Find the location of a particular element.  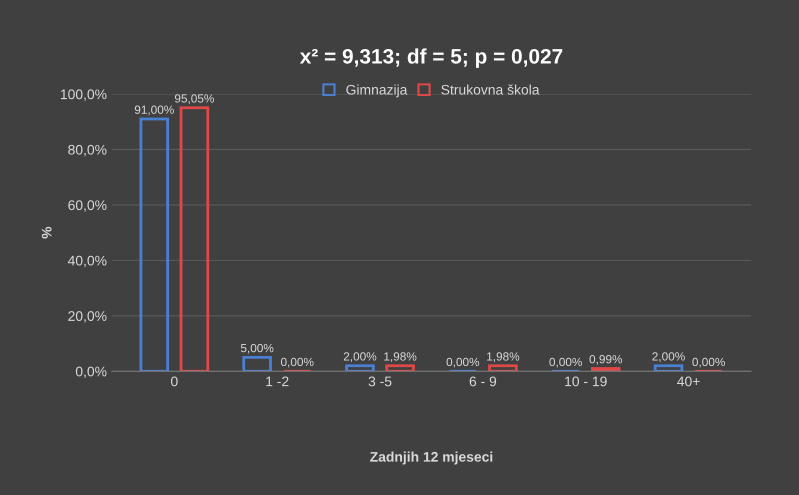

y-tick-label: 100,0% is located at coordinates (83, 95).